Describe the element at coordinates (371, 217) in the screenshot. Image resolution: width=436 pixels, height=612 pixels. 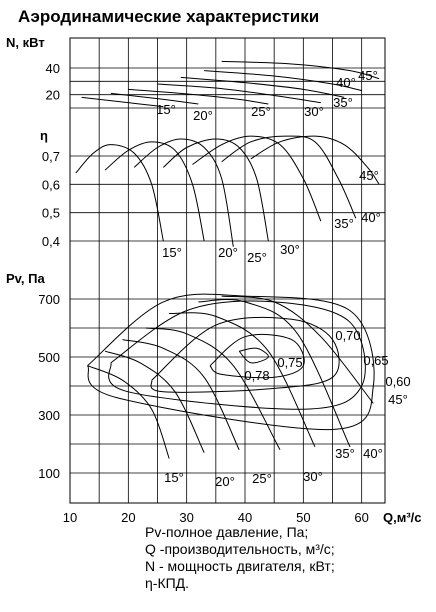
I see `efficiency-series-label: 40°` at that location.